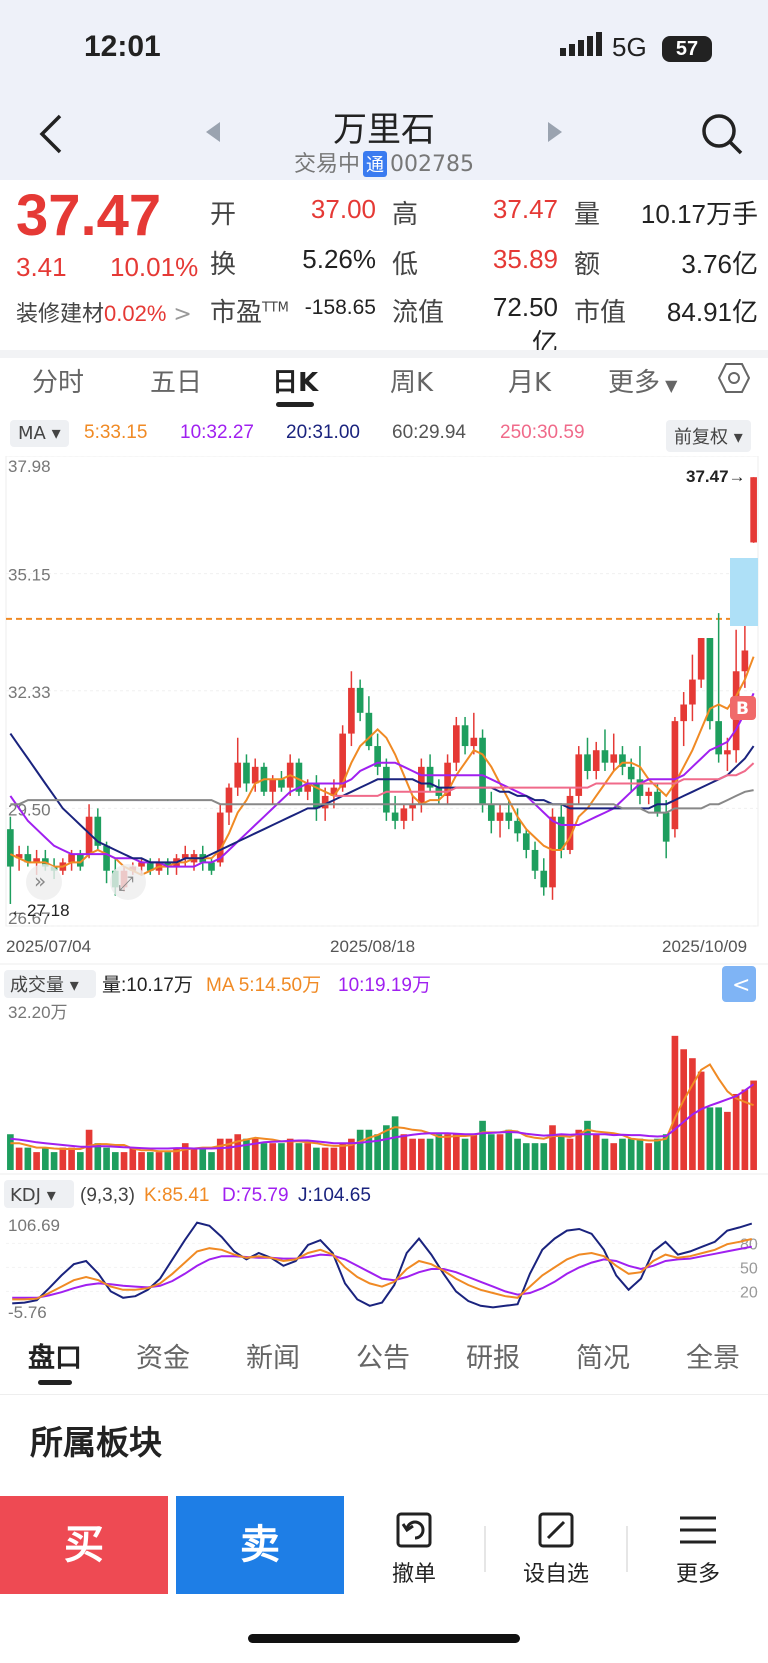  I want to click on volume-label: 量, so click(587, 215).